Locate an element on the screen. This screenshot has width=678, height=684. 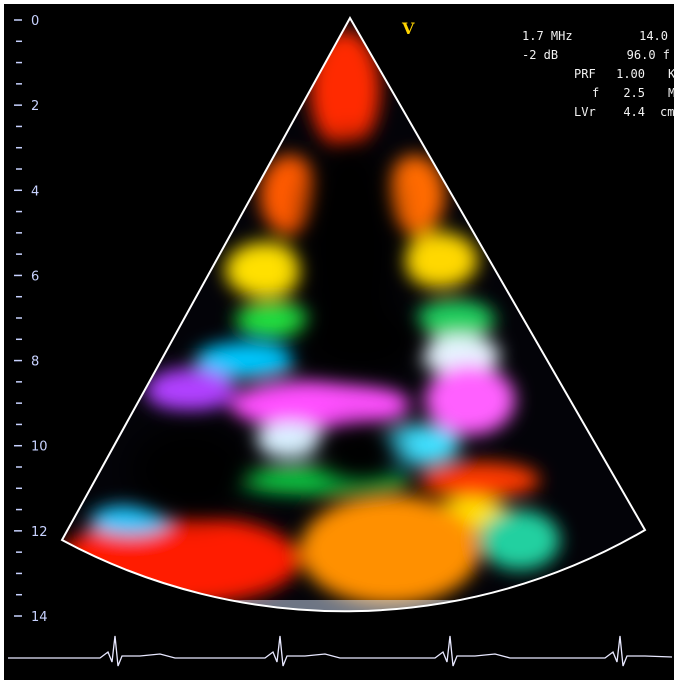
depth-label: 10 is located at coordinates (39, 447).